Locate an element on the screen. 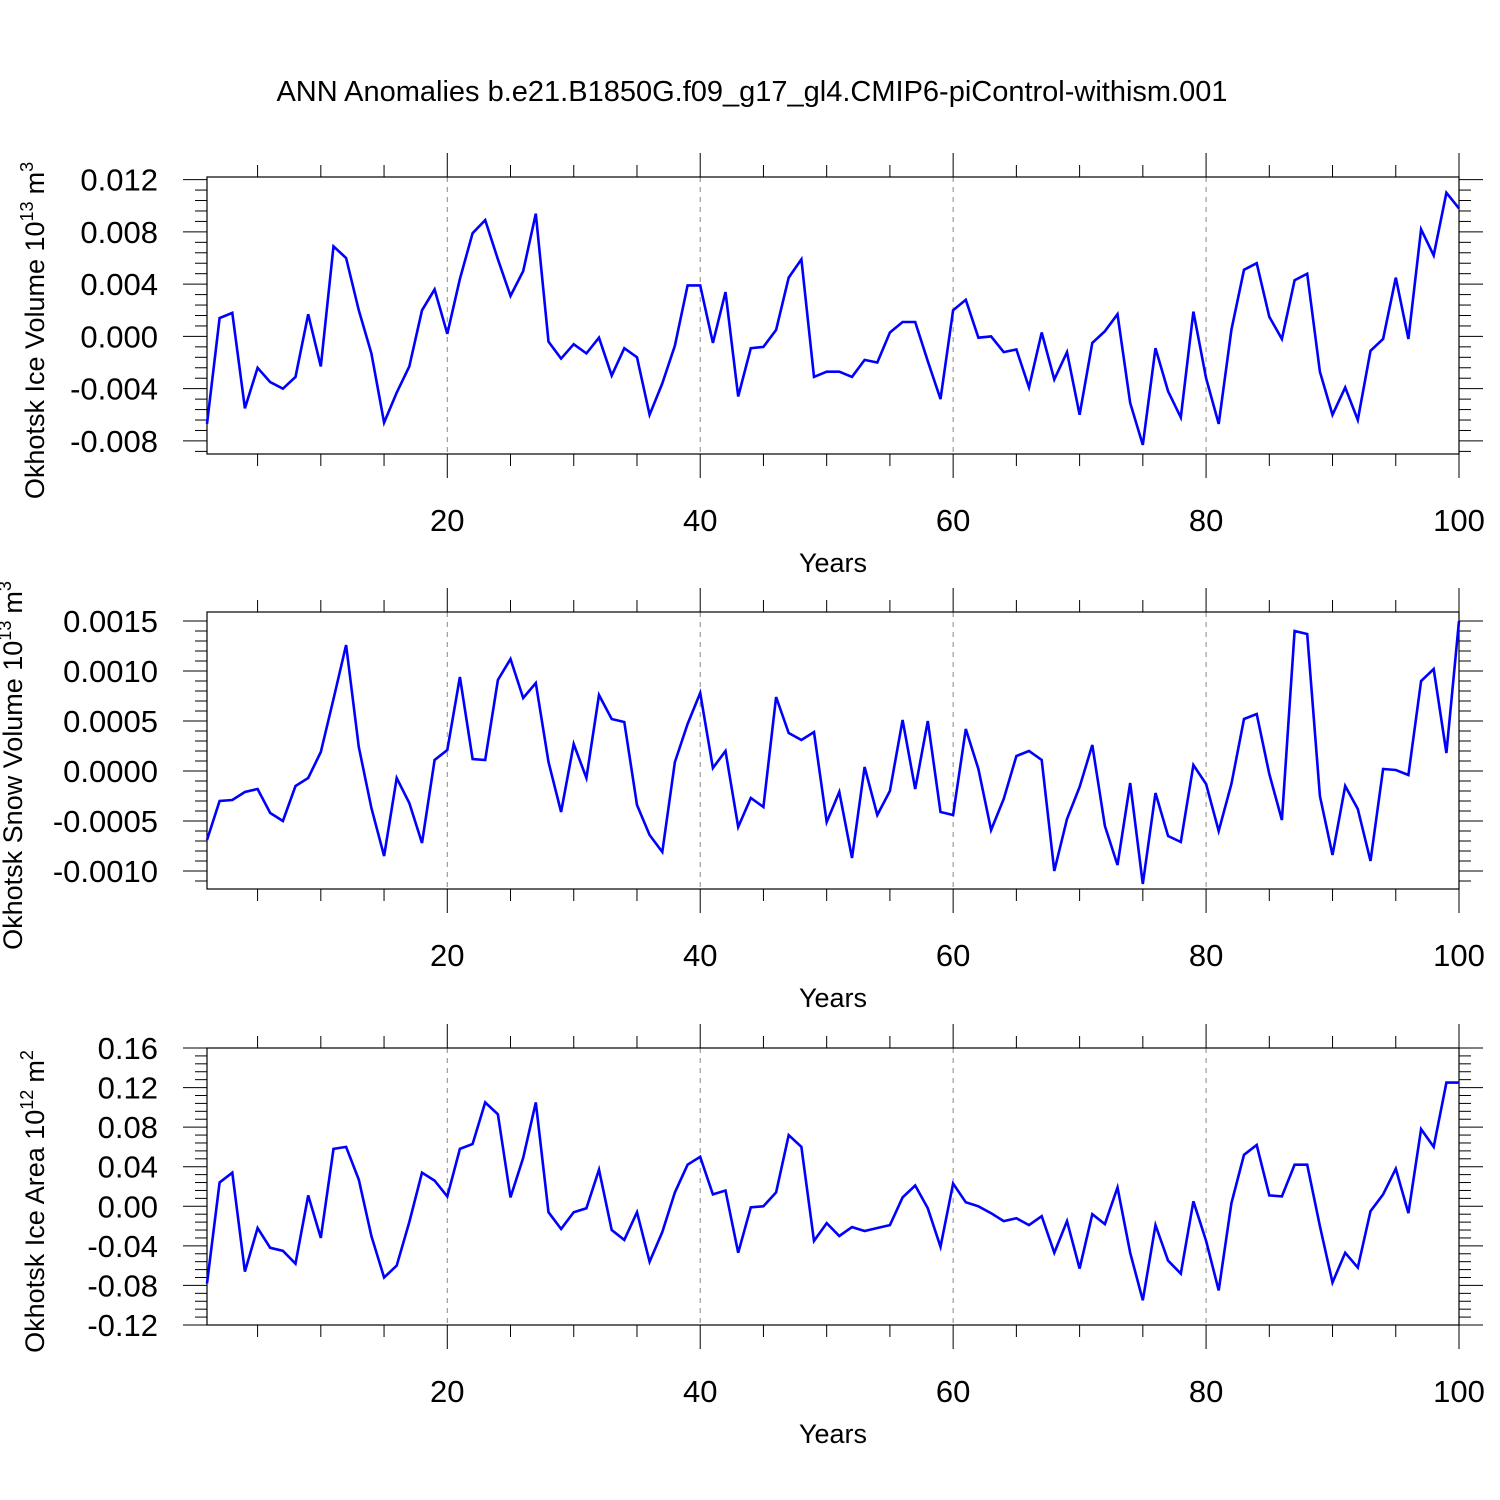  y-axis-title: Okhotsk Ice Area 1012 m2 is located at coordinates (33, 1201).